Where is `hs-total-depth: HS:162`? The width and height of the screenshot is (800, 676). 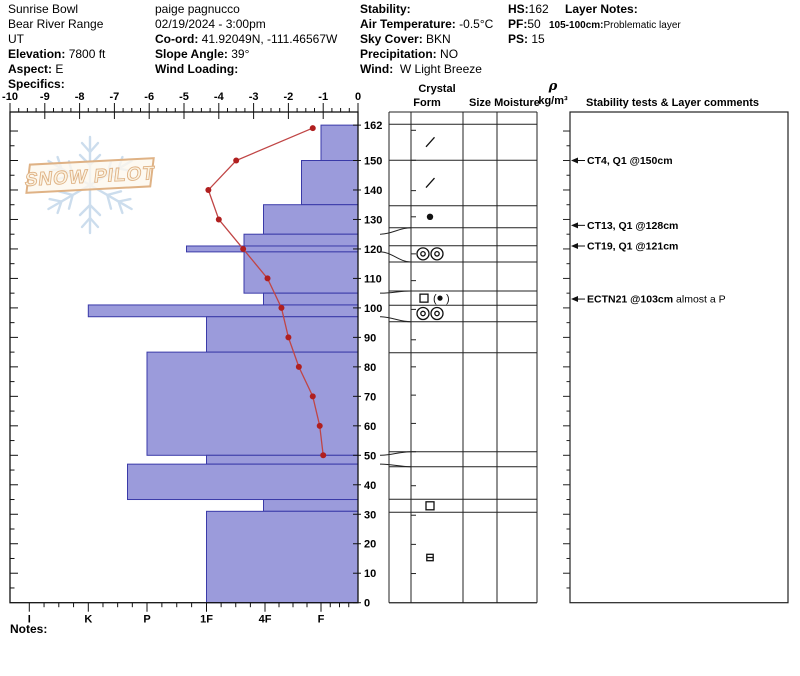
hs-total-depth: HS:162 is located at coordinates (528, 9).